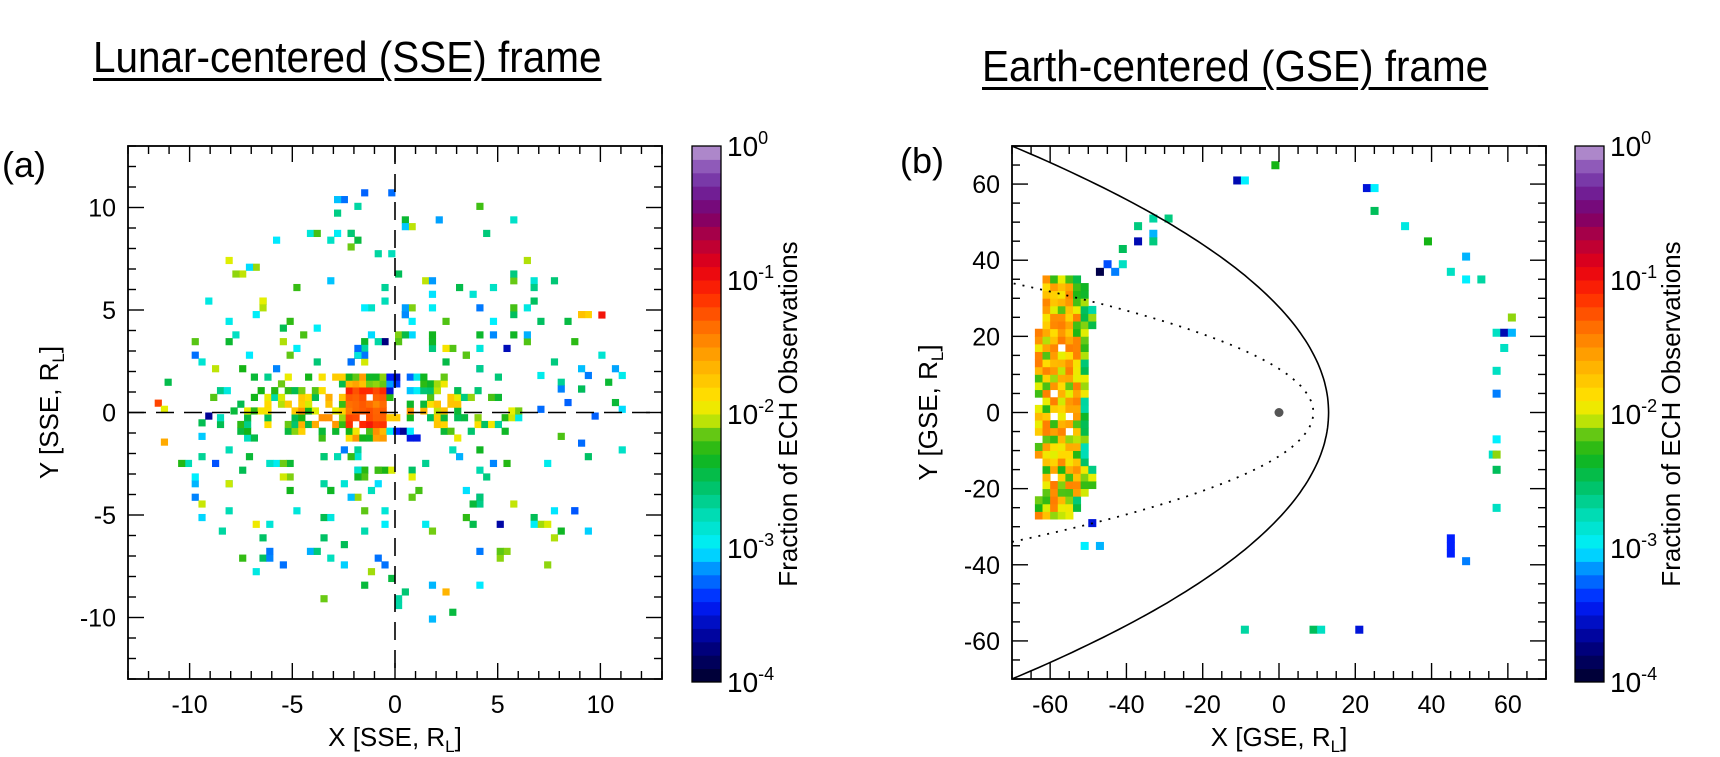 The image size is (1720, 757). I want to click on colorbar-tick-base: 10, so click(742, 682).